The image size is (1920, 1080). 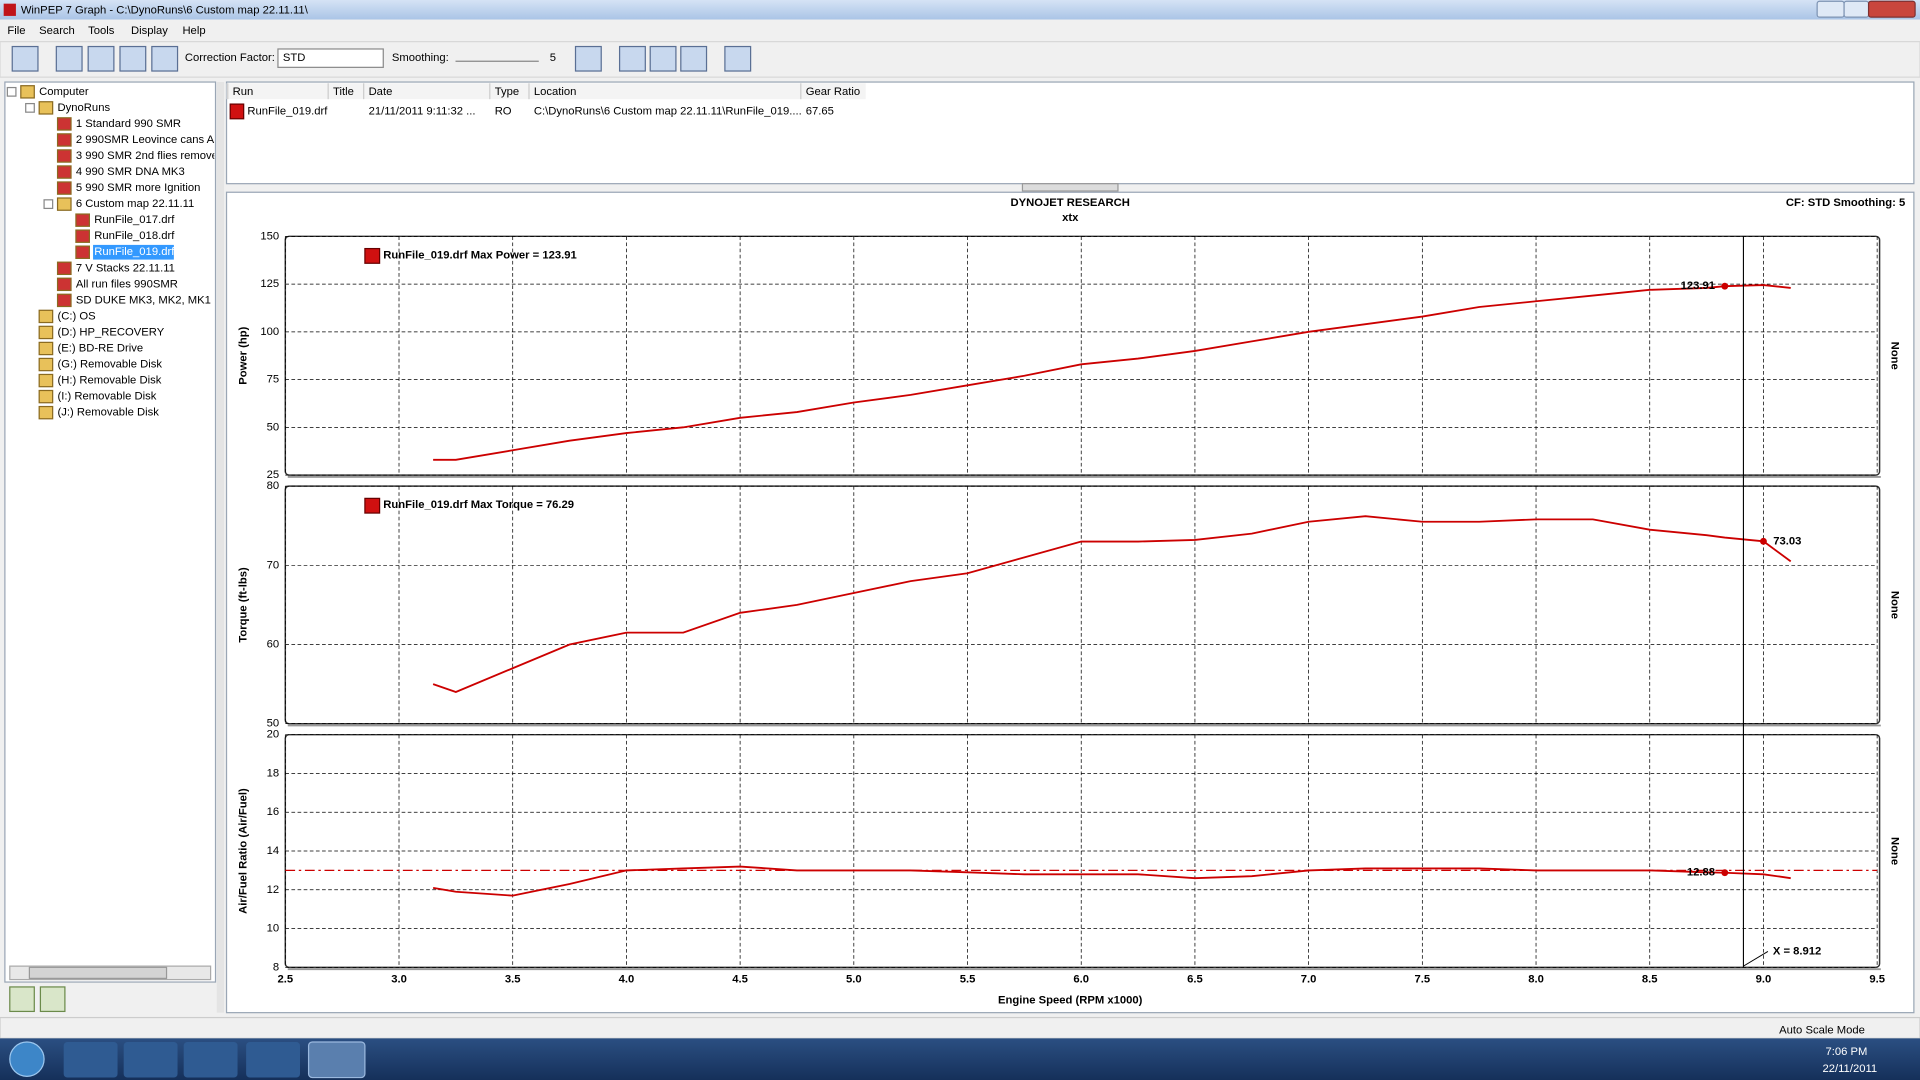 What do you see at coordinates (273, 644) in the screenshot?
I see `y-tick-label: 60` at bounding box center [273, 644].